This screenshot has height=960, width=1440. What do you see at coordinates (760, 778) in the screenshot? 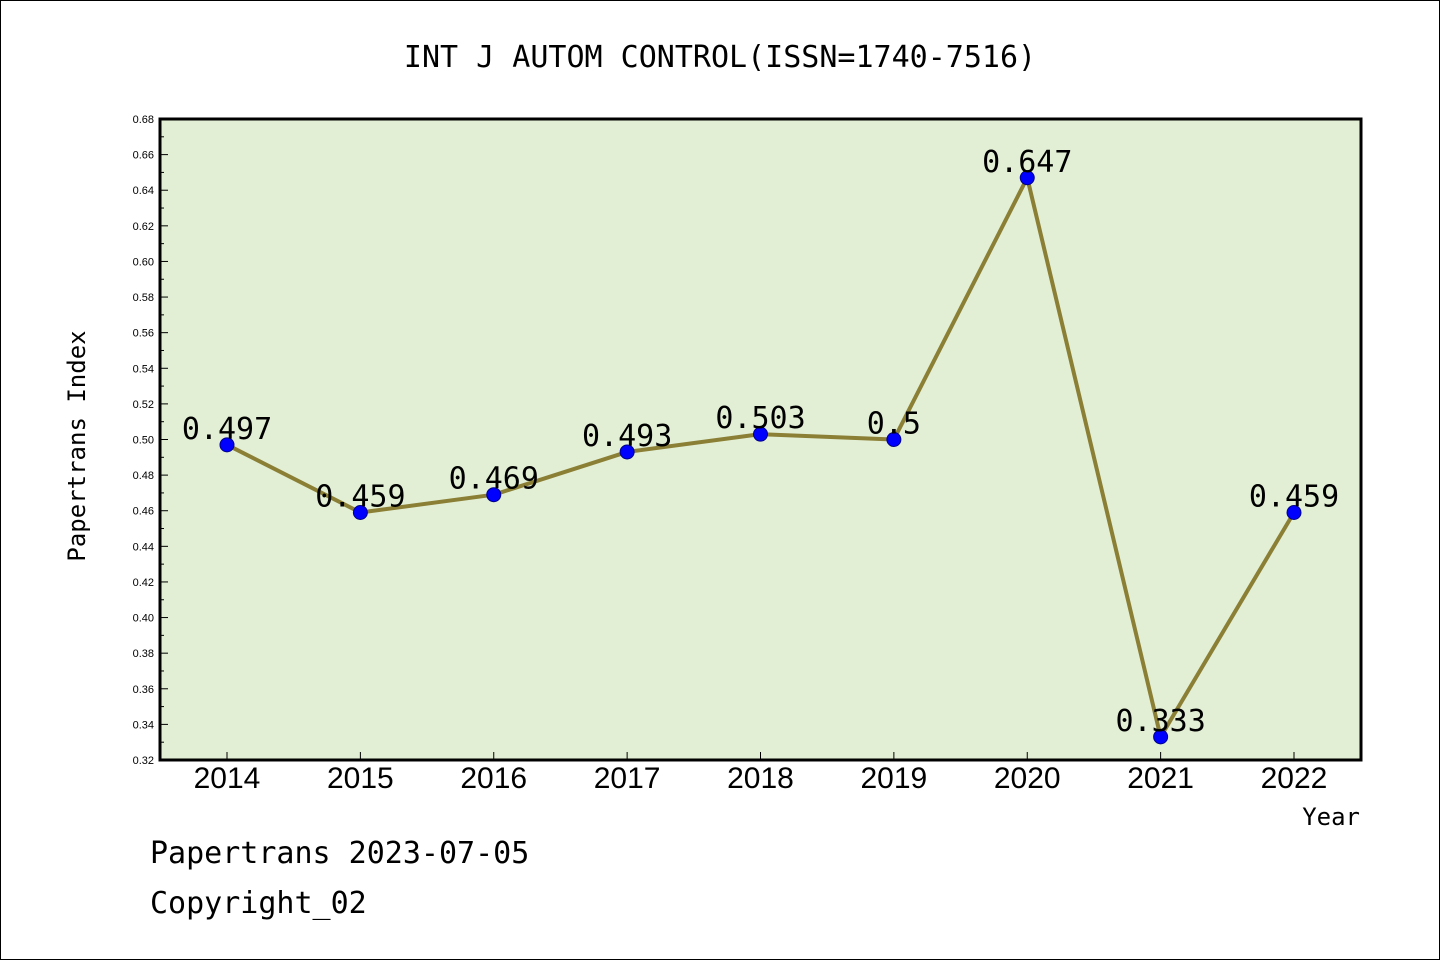
I see `x-tick-label: 2018` at bounding box center [760, 778].